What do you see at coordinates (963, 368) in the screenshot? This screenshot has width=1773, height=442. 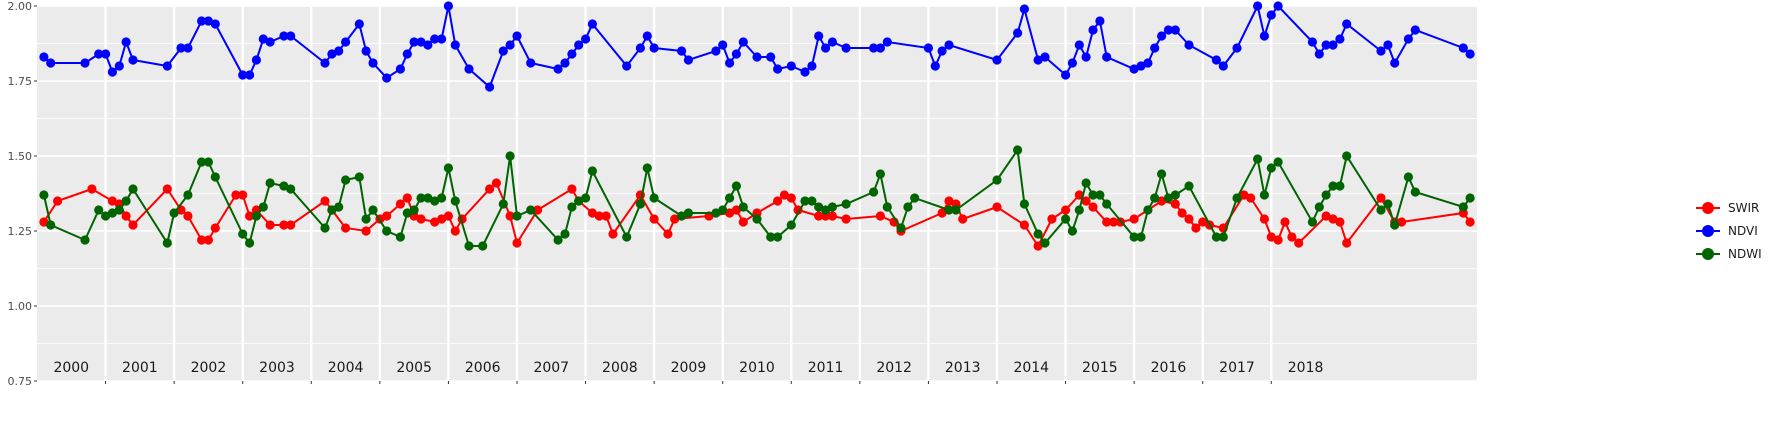 I see `year-label: 2013` at bounding box center [963, 368].